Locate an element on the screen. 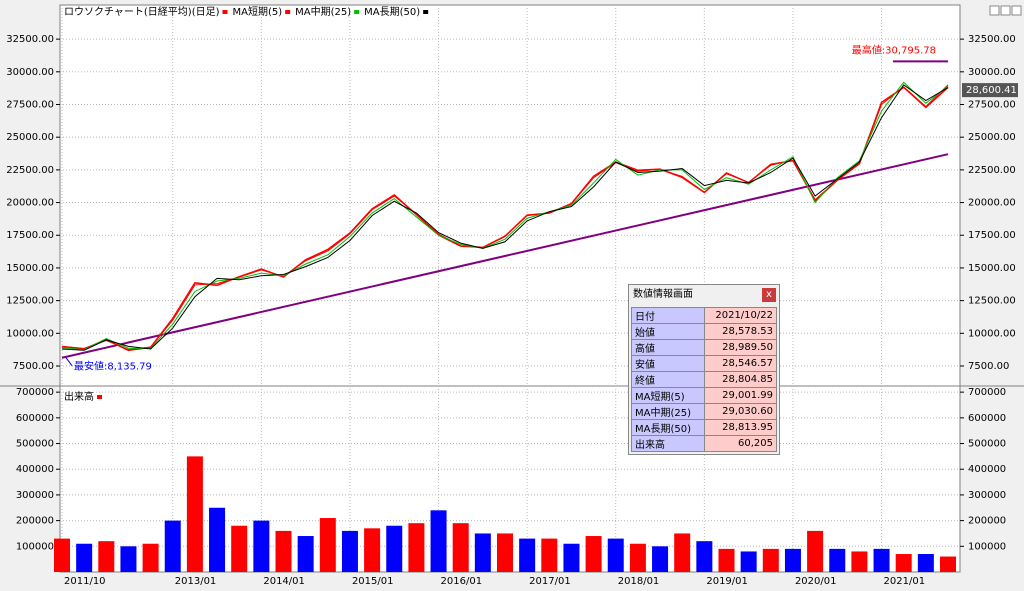 The height and width of the screenshot is (591, 1024). x-tick-label: 2018/01 is located at coordinates (639, 581).